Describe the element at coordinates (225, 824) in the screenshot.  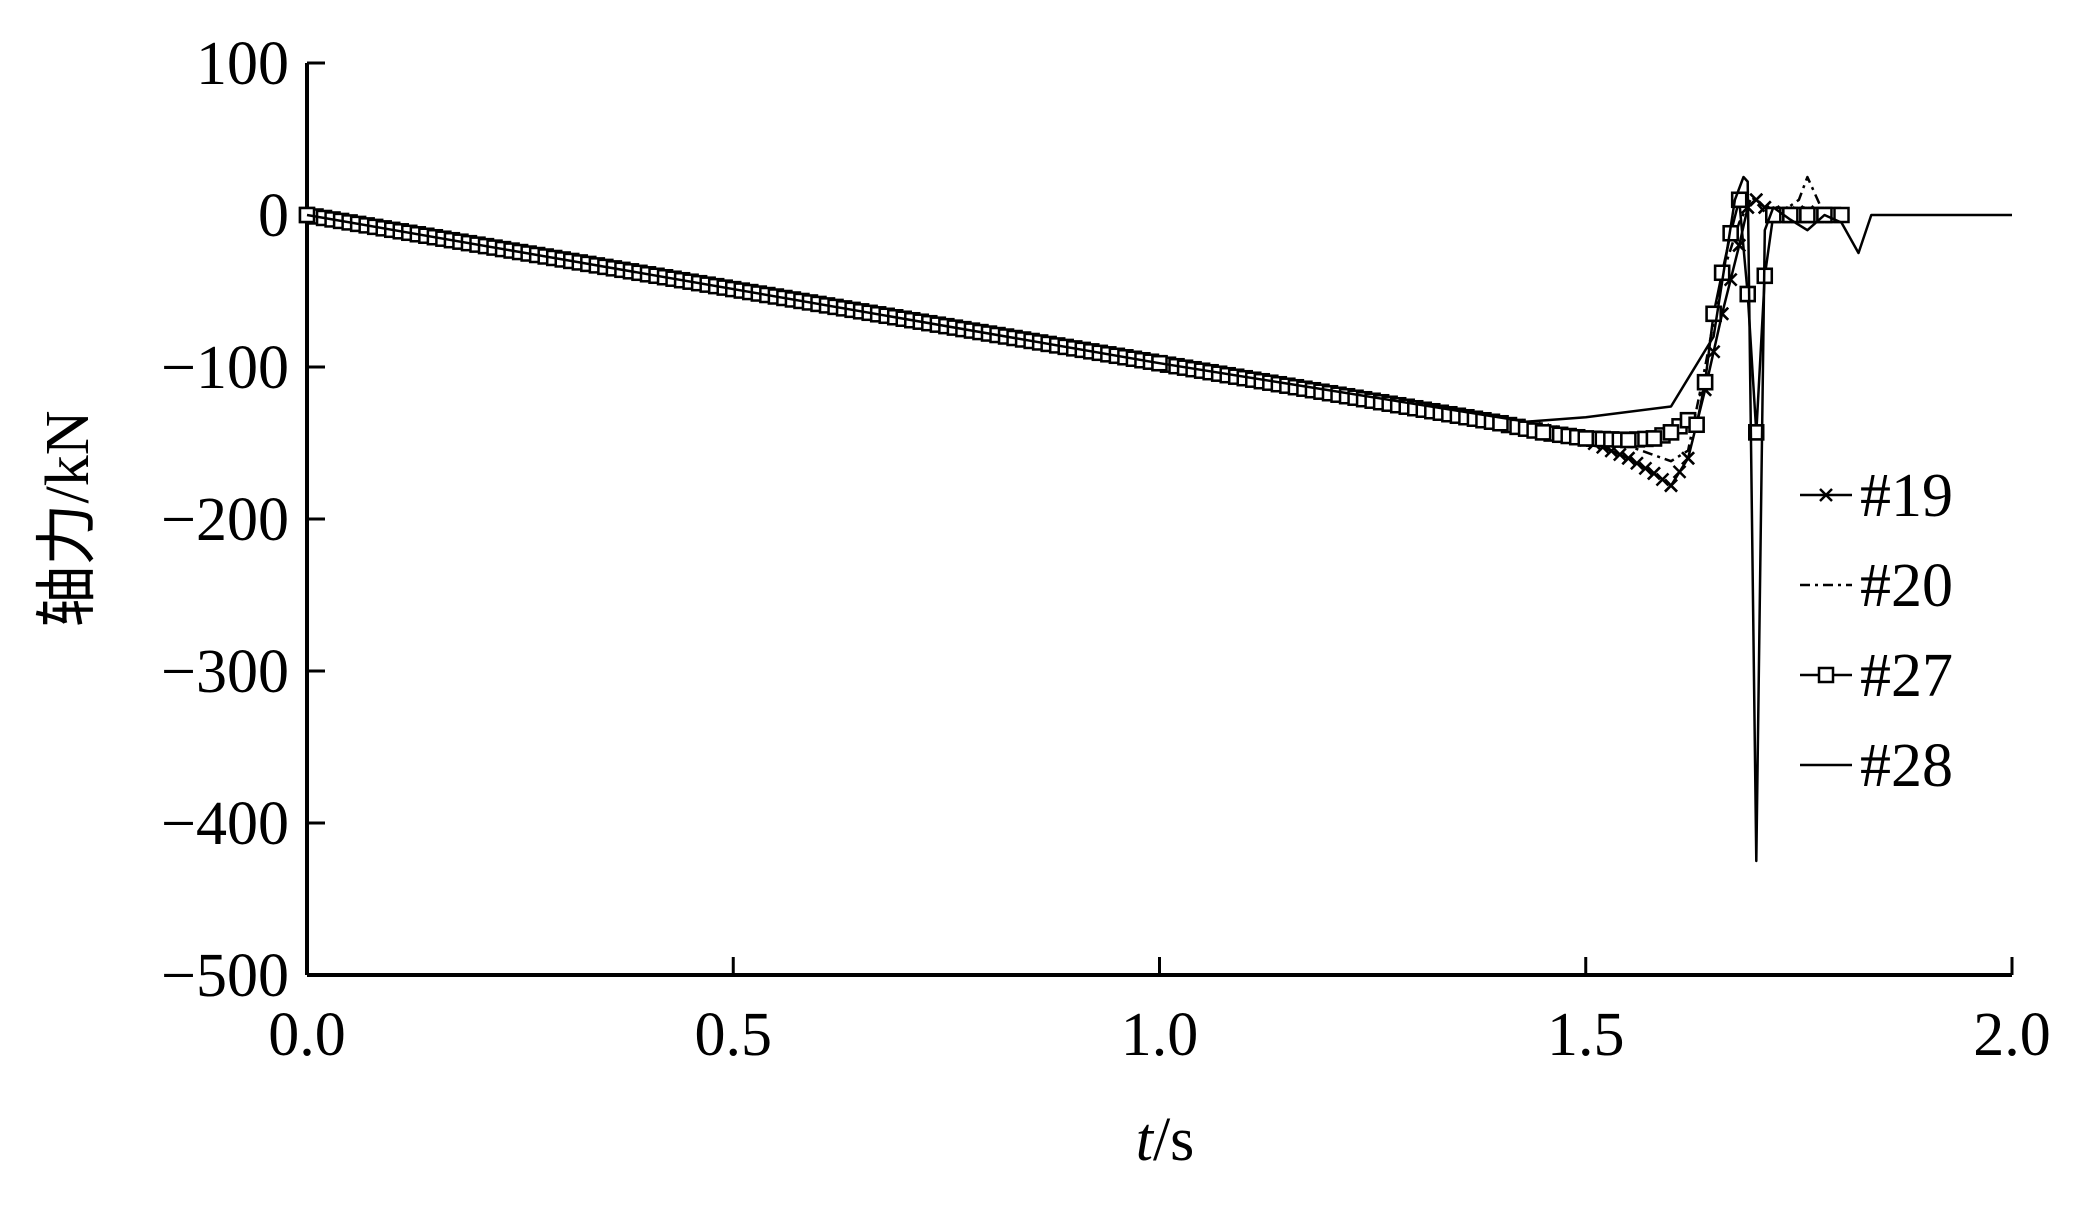
I see `y-tick-label: −400` at that location.